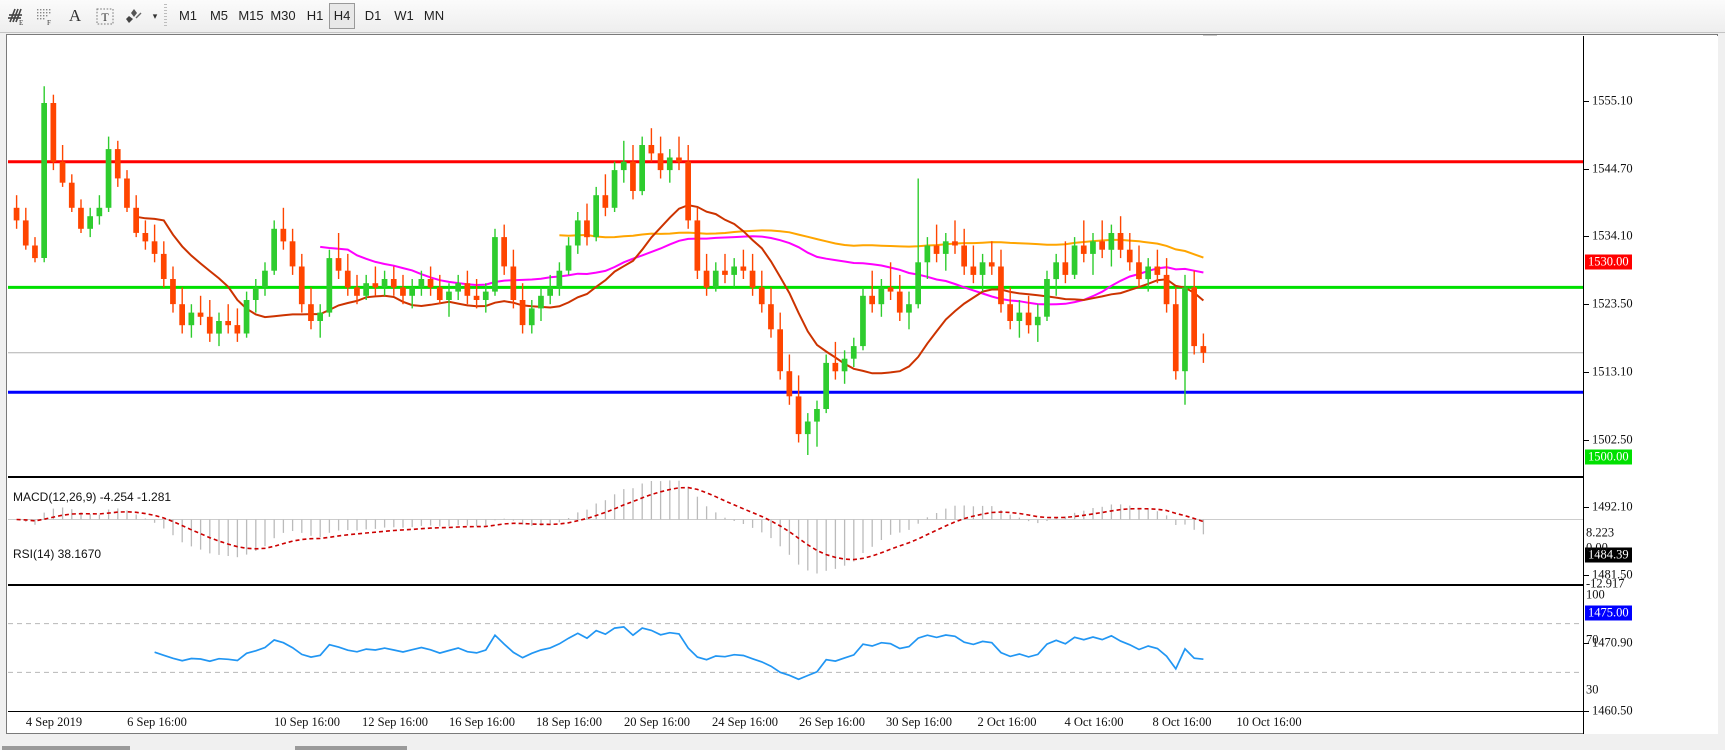 Image resolution: width=1725 pixels, height=750 pixels. I want to click on rsi-pane, so click(795, 648).